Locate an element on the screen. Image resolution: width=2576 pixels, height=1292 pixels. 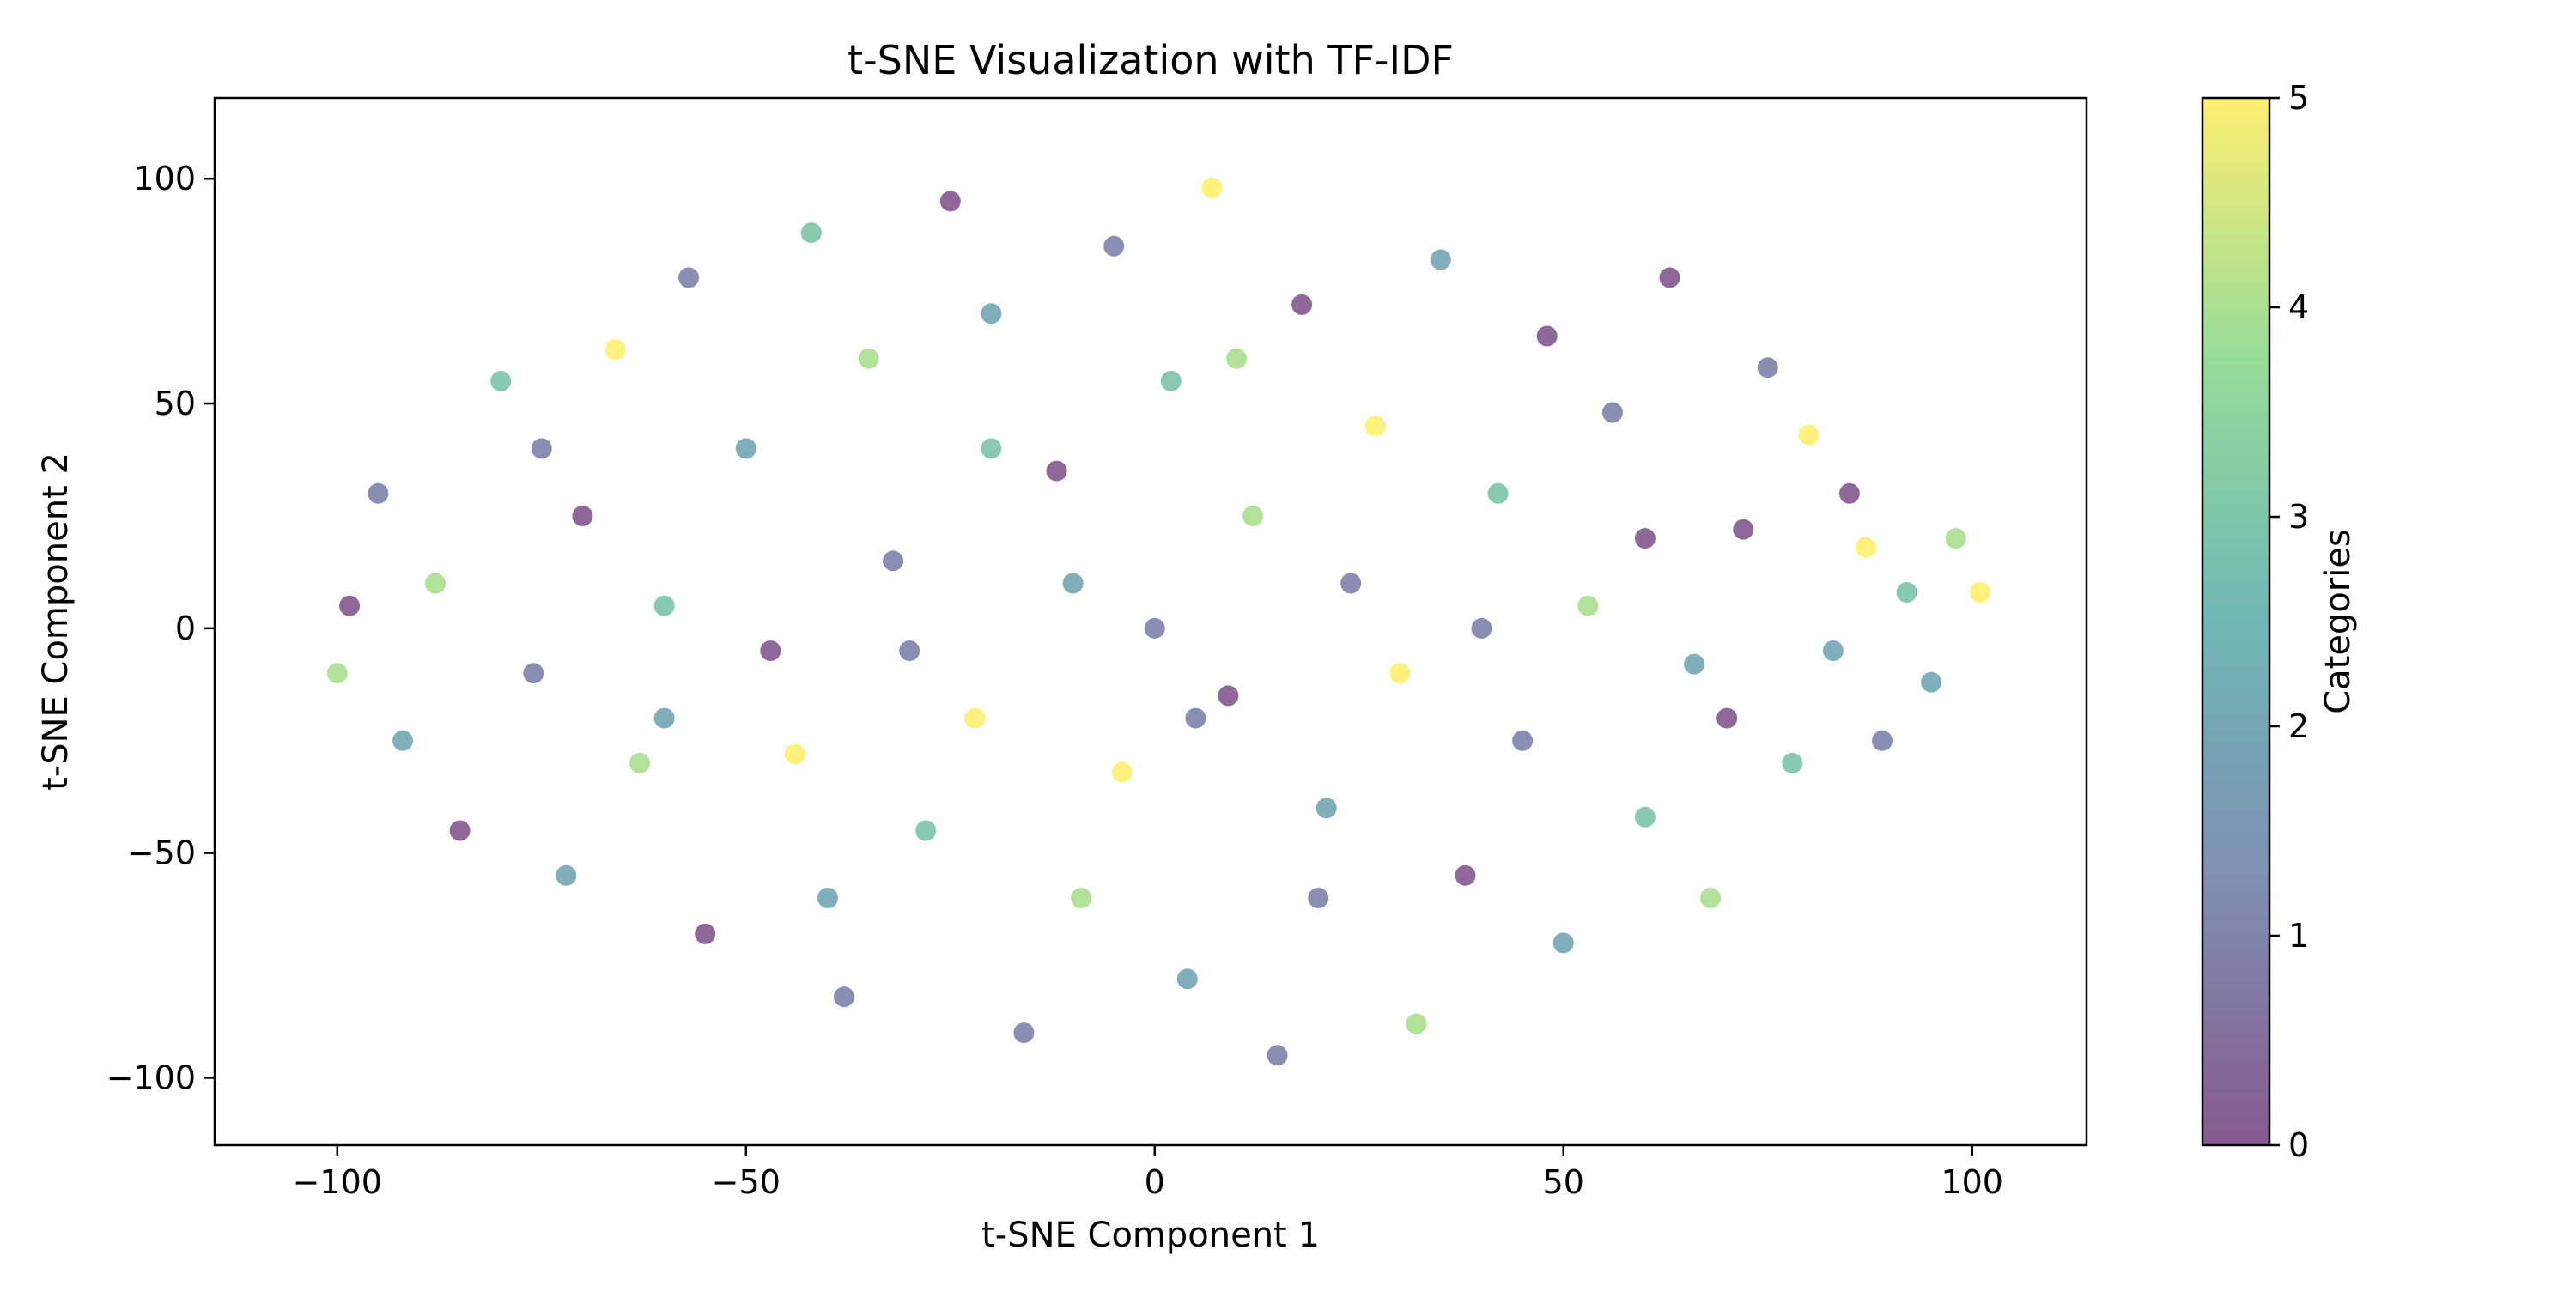
x-axis-ticks: −100 −50 0 50 100 is located at coordinates (1148, 1173).